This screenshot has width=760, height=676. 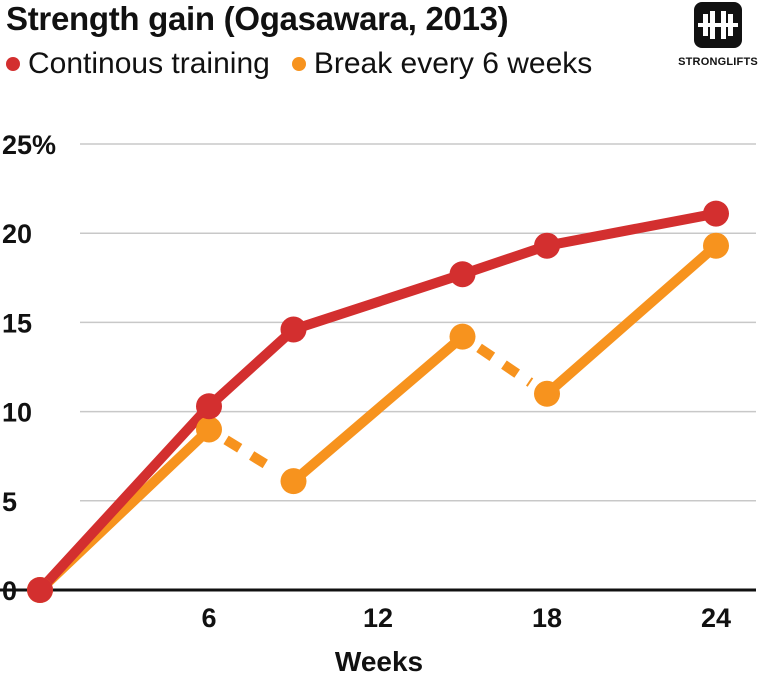 I want to click on legend-item-break: Break every 6 weeks, so click(x=442, y=64).